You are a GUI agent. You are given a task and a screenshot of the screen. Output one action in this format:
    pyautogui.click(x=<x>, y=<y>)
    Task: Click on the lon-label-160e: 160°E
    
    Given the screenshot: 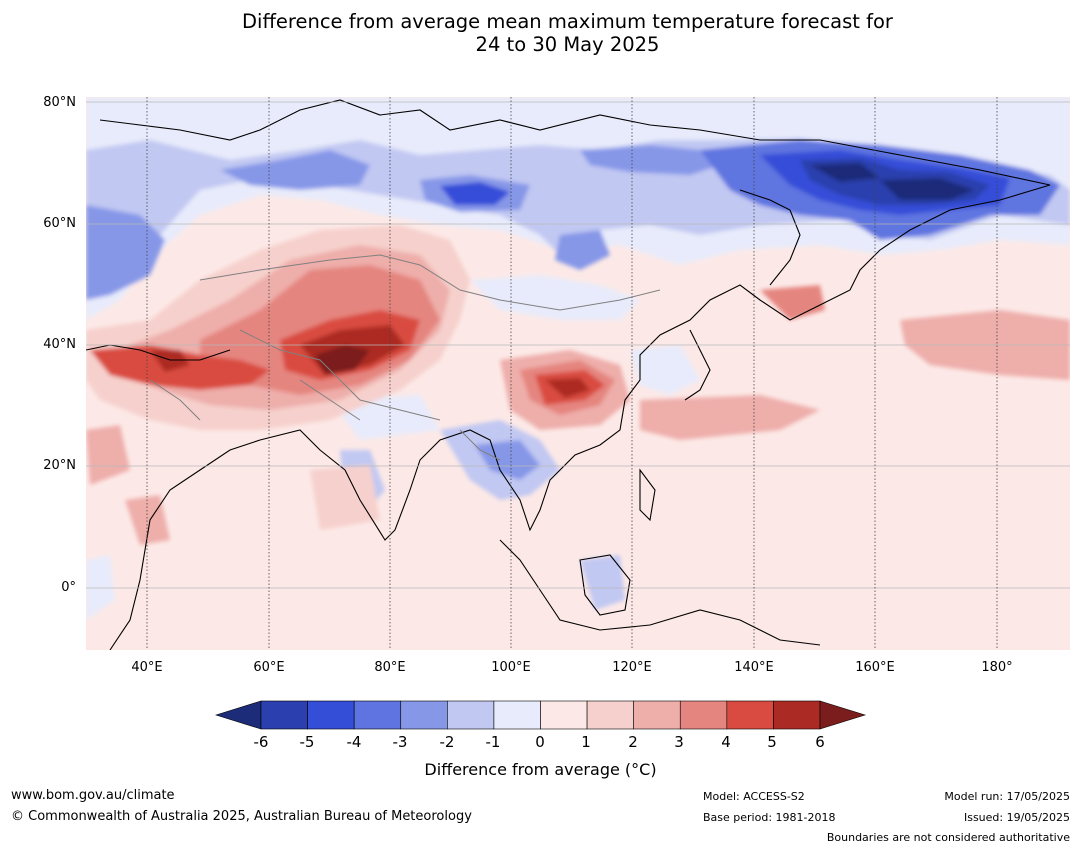 What is the action you would take?
    pyautogui.click(x=875, y=667)
    